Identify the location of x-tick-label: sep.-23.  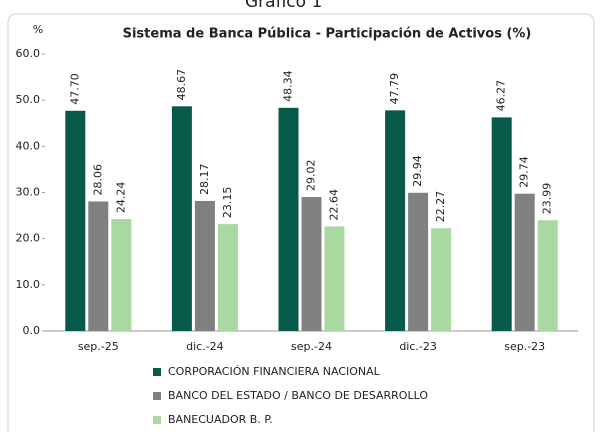
(524, 346).